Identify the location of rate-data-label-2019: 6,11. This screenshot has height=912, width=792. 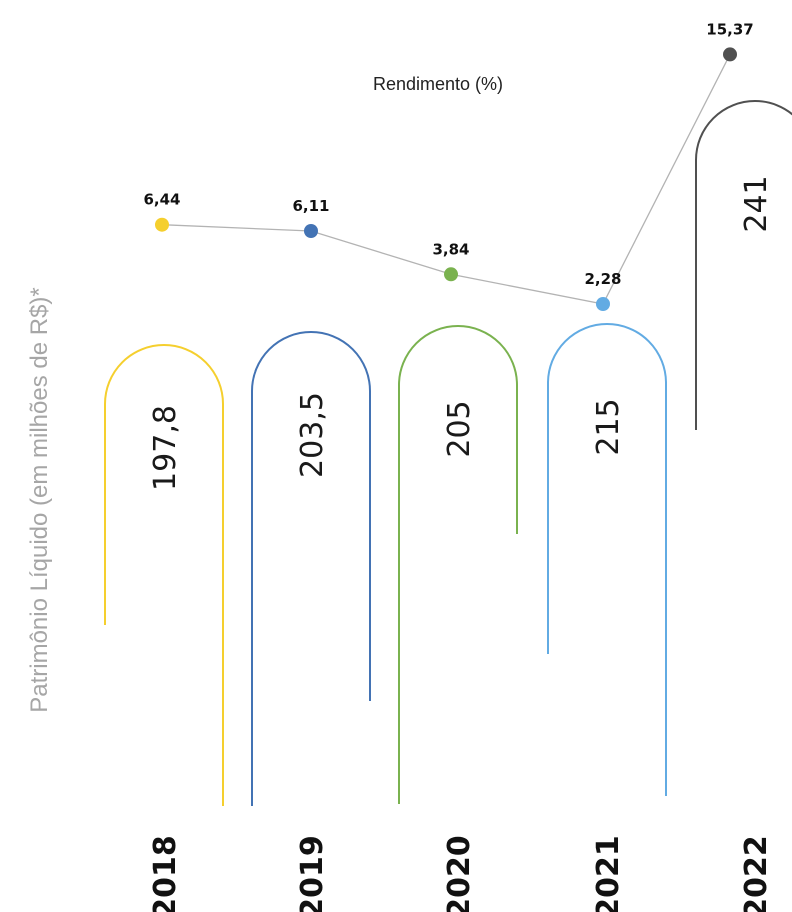
(310, 206).